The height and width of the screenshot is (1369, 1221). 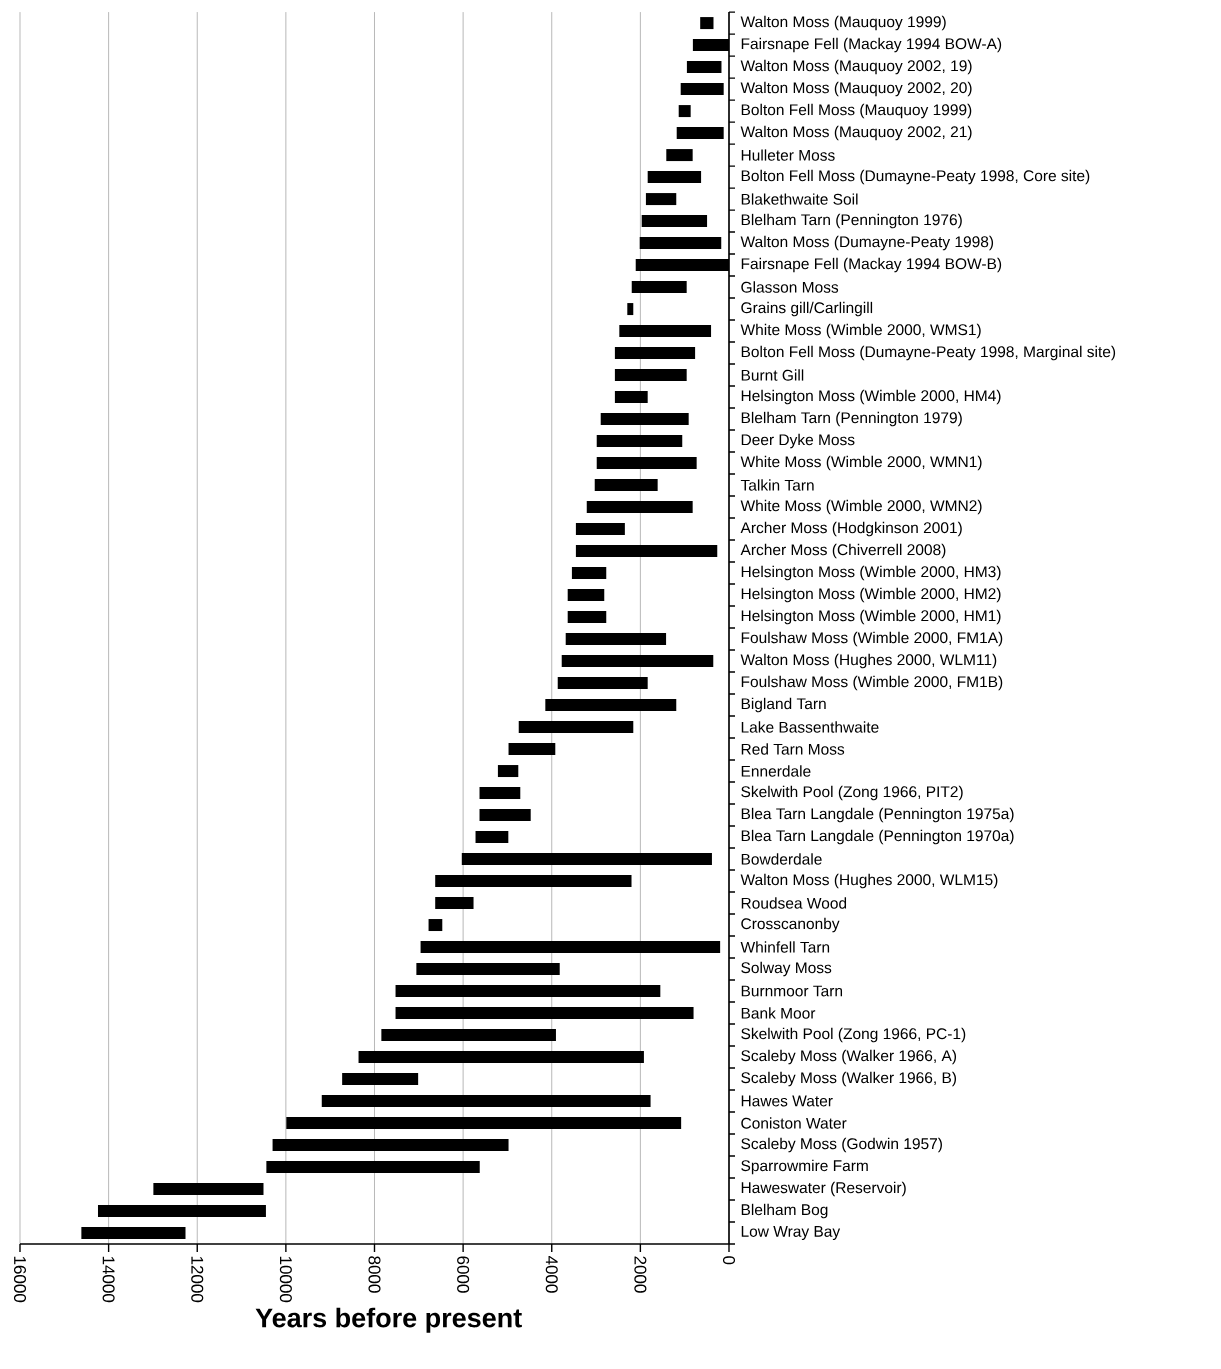 What do you see at coordinates (861, 507) in the screenshot?
I see `y-tick-label: White Moss (Wimble 2000, WMN2)` at bounding box center [861, 507].